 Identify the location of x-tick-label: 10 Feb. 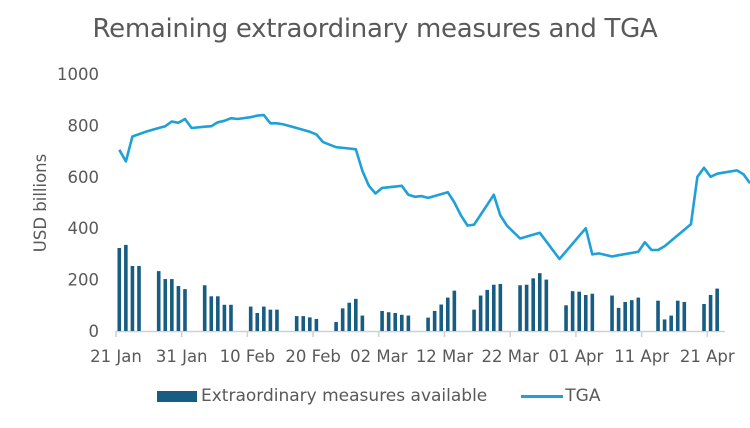
(247, 356).